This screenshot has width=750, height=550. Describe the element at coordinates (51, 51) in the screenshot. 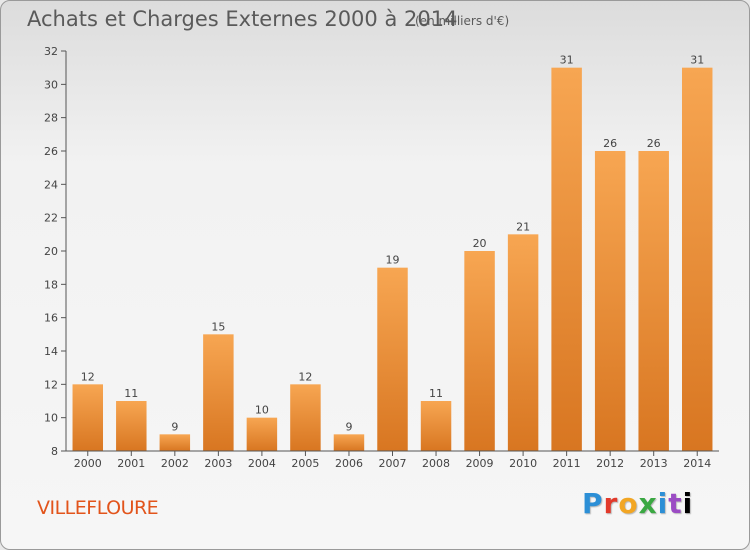

I see `y-tick-label: 32` at that location.